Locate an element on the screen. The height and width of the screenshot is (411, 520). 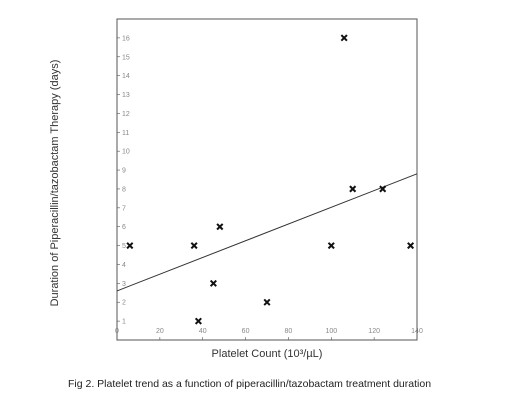
x-tick-label: 60 is located at coordinates (246, 331).